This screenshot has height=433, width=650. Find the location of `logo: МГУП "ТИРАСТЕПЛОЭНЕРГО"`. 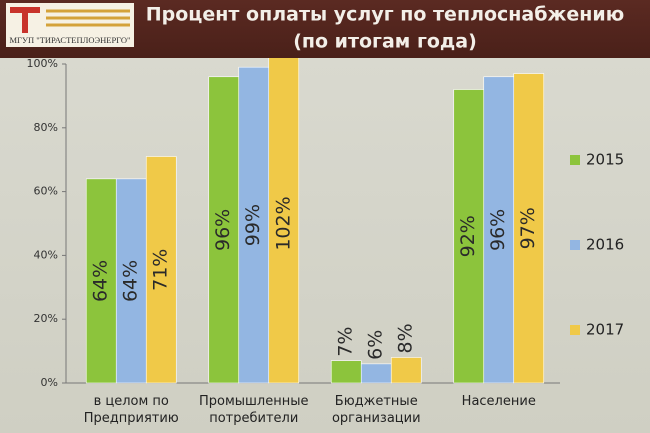

logo: МГУП "ТИРАСТЕПЛОЭНЕРГО" is located at coordinates (70, 25).